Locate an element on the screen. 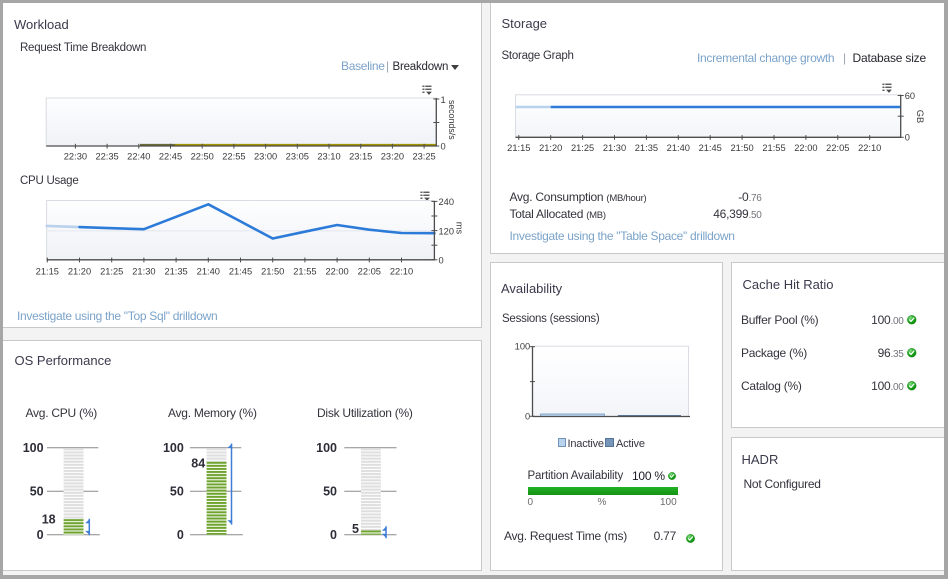 The width and height of the screenshot is (948, 579). svg-text: 23:20 is located at coordinates (392, 156).